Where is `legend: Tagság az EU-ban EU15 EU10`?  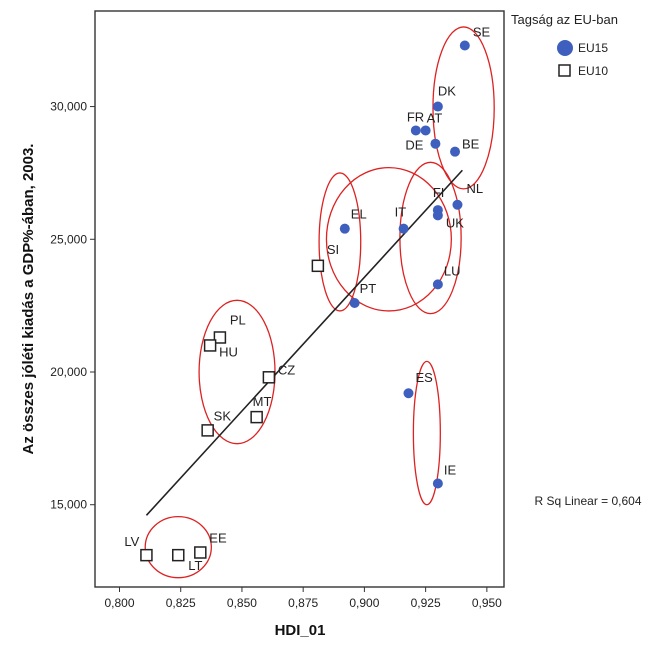 legend: Tagság az EU-ban EU15 EU10 is located at coordinates (564, 45).